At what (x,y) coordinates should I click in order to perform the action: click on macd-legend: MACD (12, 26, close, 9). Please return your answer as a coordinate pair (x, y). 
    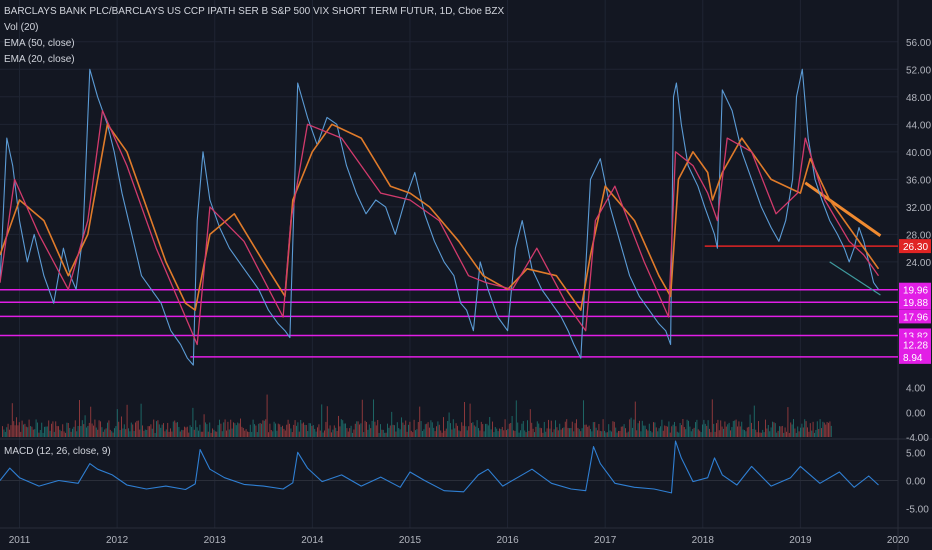
    Looking at the image, I should click on (57, 451).